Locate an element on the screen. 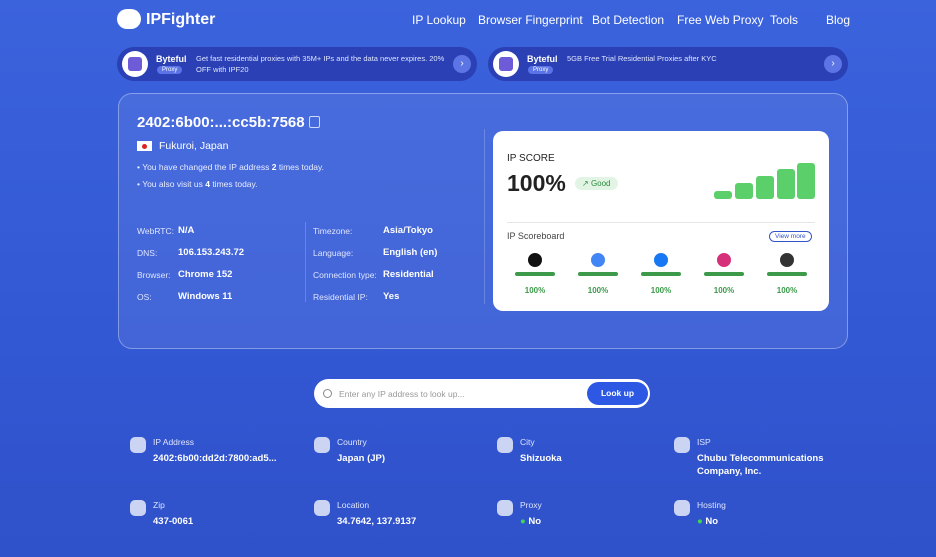 The width and height of the screenshot is (936, 557). info-value: ● No is located at coordinates (590, 521).